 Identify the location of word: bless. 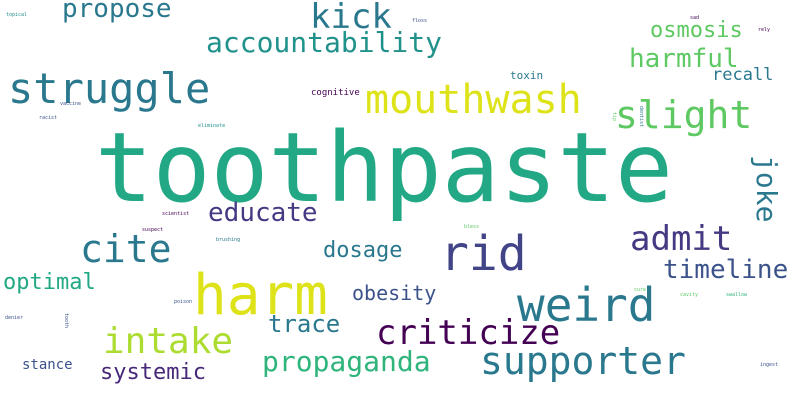
(472, 227).